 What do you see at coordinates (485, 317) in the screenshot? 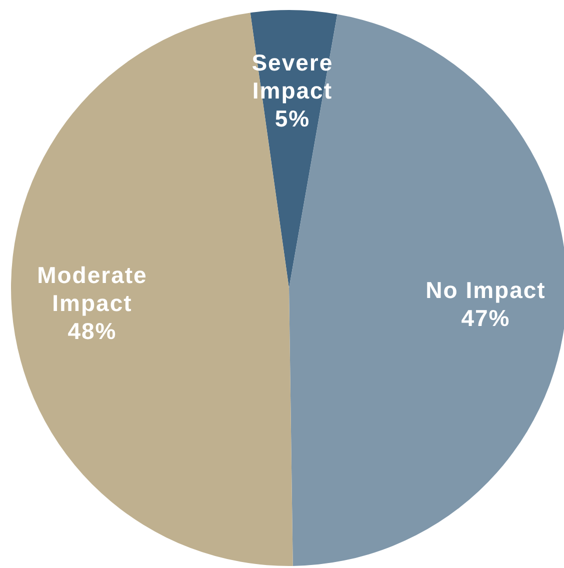
I see `data-label: 47%` at bounding box center [485, 317].